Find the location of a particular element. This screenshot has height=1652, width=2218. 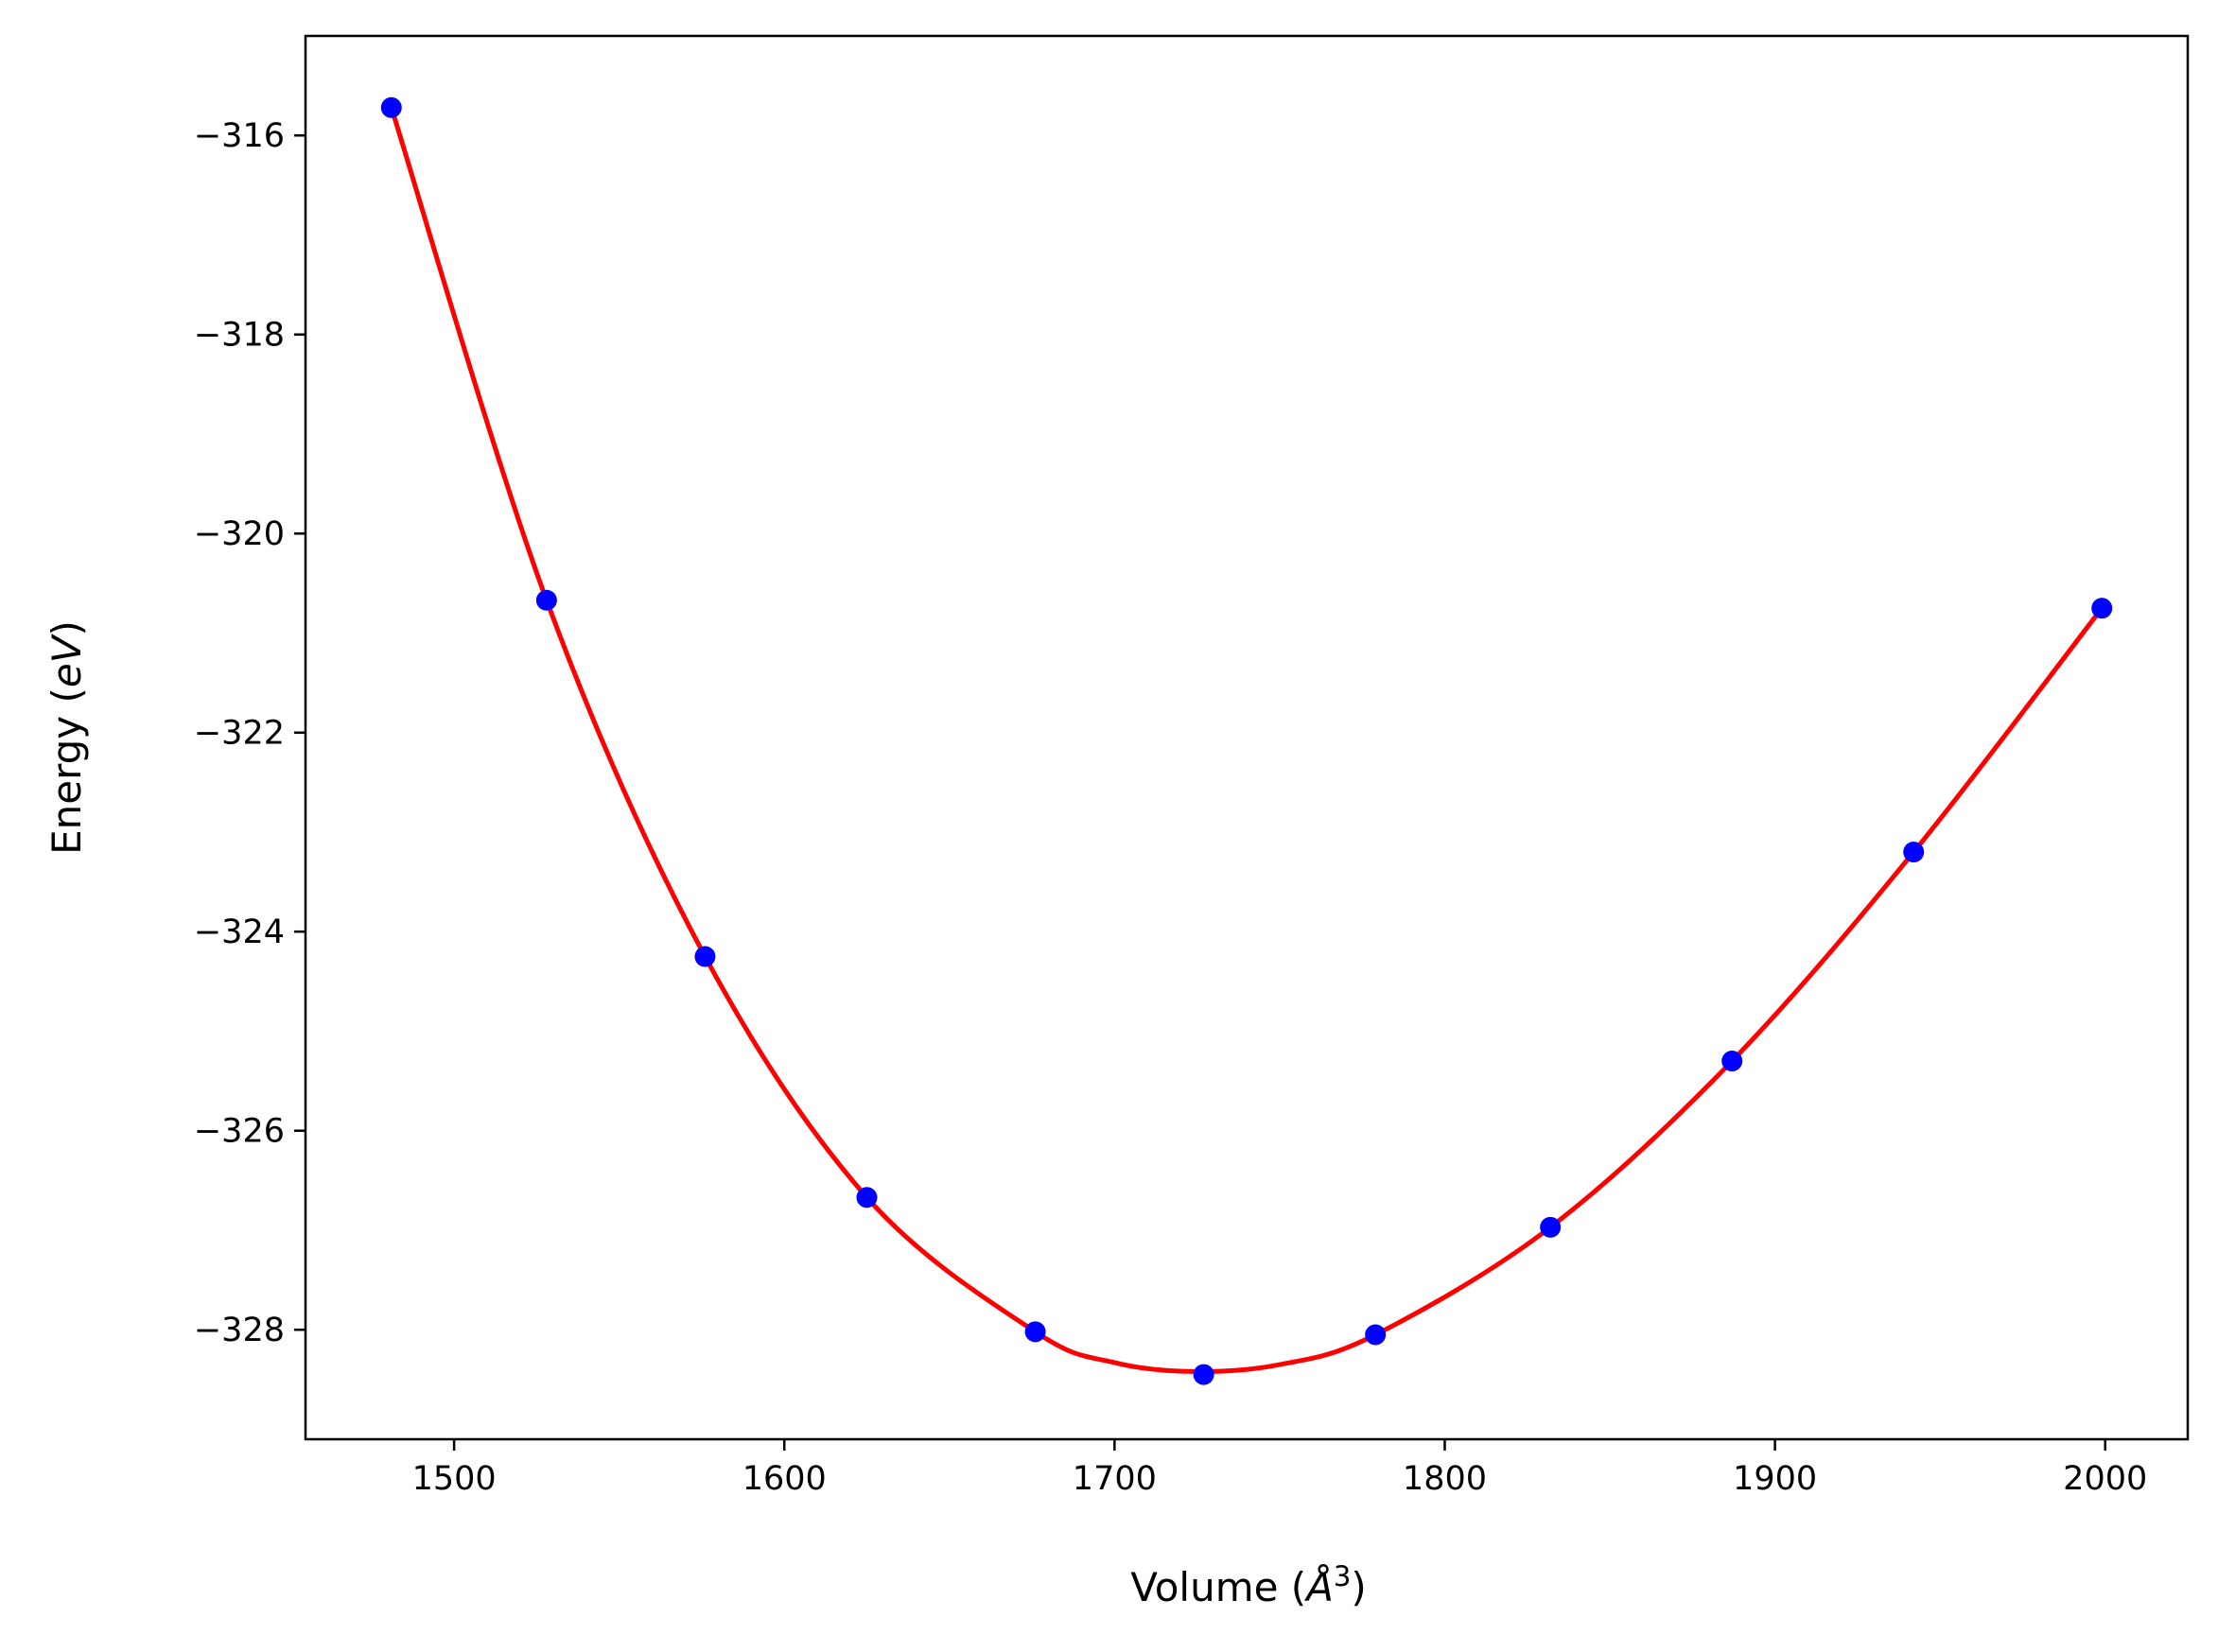

x-axis-ticks: 1500 1600 1700 1800 1900 2000 is located at coordinates (1279, 1469).